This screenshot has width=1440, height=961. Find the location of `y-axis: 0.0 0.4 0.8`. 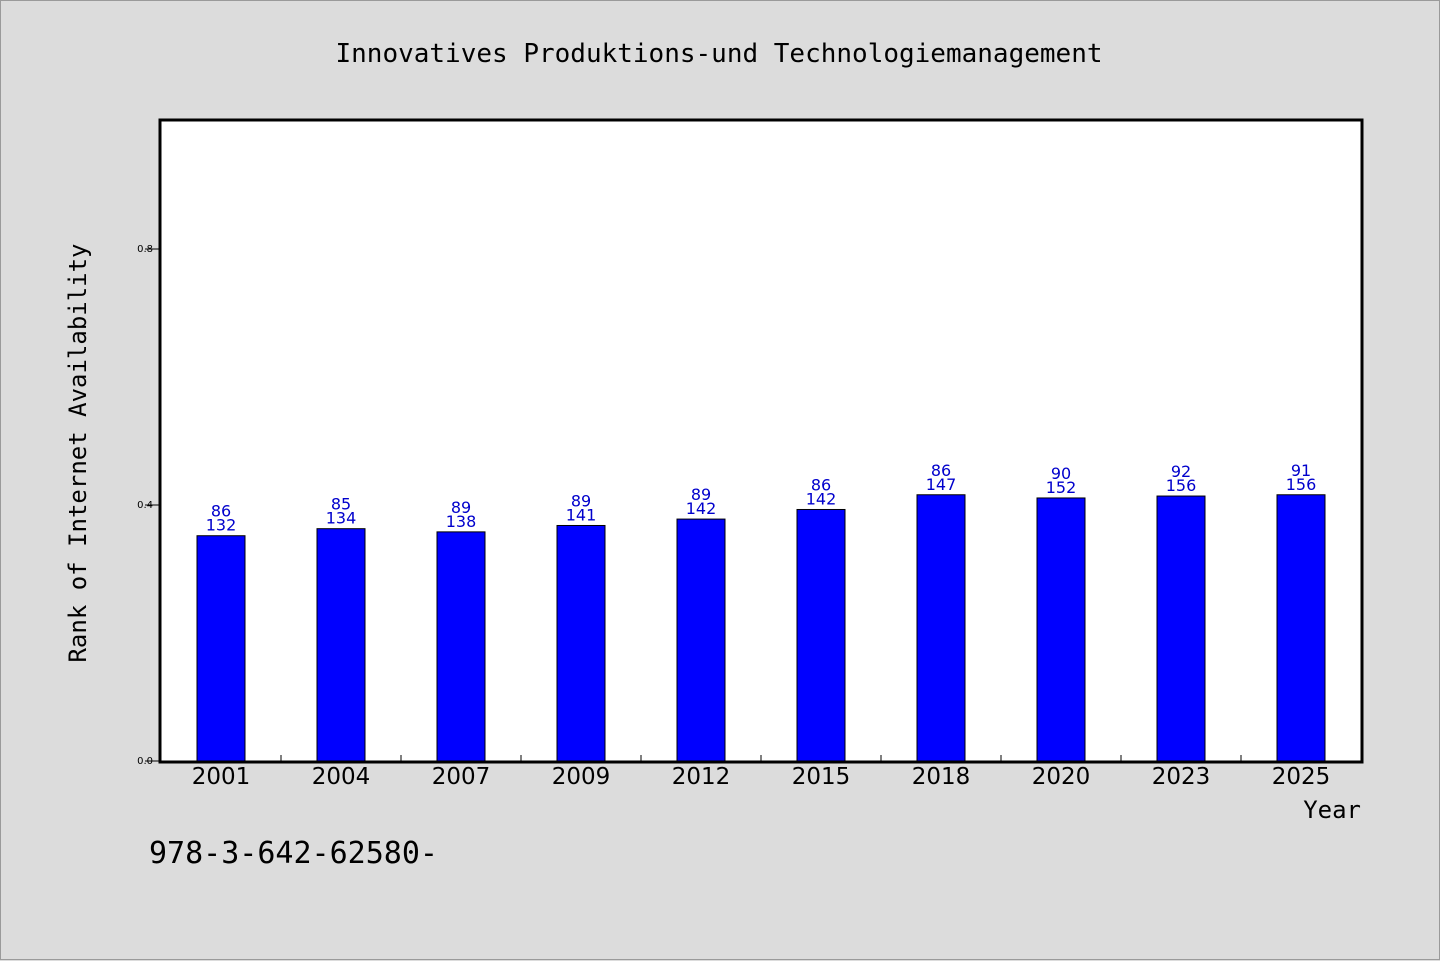

y-axis: 0.0 0.4 0.8 is located at coordinates (148, 505).